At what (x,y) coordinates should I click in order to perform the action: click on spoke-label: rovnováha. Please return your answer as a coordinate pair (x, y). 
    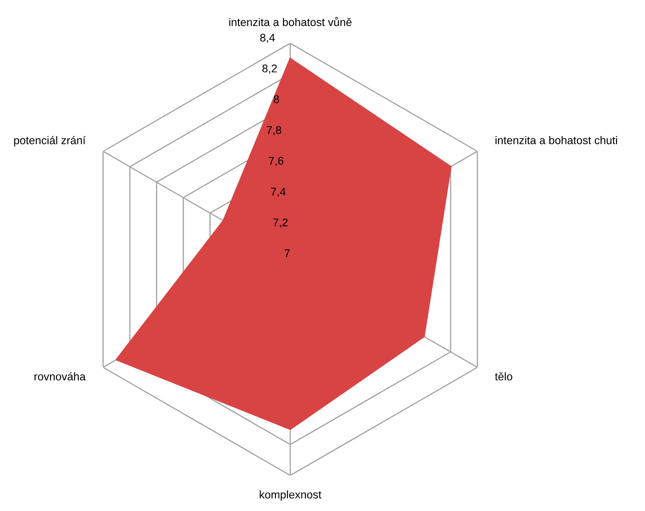
    Looking at the image, I should click on (60, 376).